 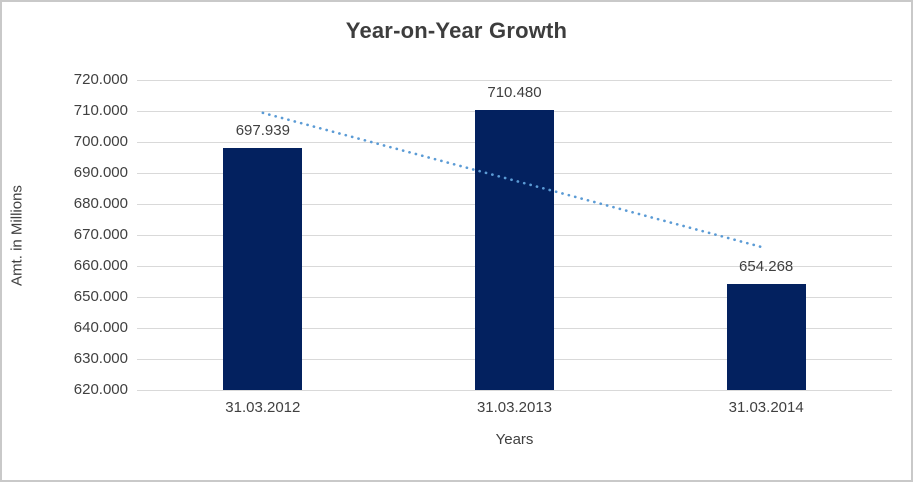 I want to click on y-axis-tick-label: 660.000, so click(x=100, y=265).